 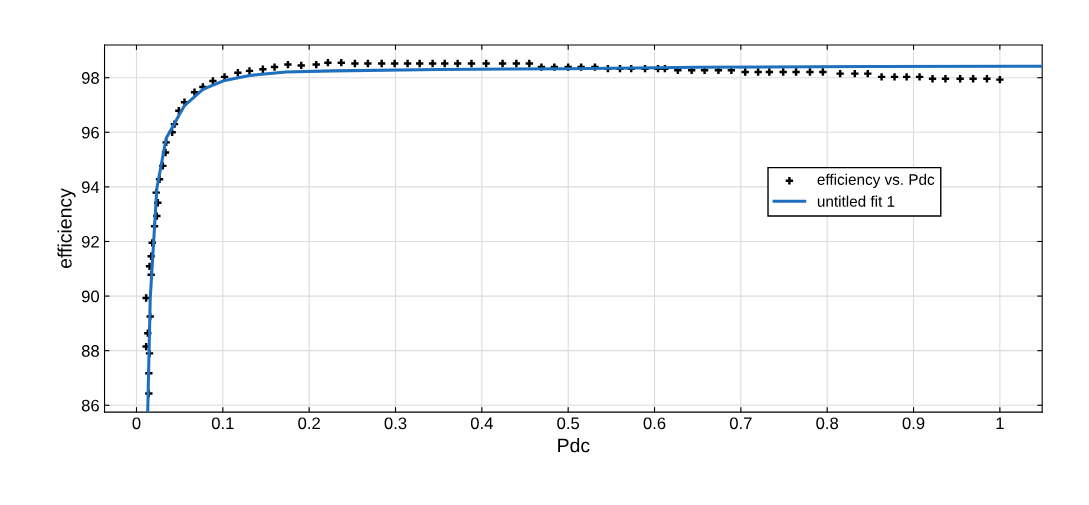 I want to click on x-tick-label: 0.7, so click(x=740, y=423).